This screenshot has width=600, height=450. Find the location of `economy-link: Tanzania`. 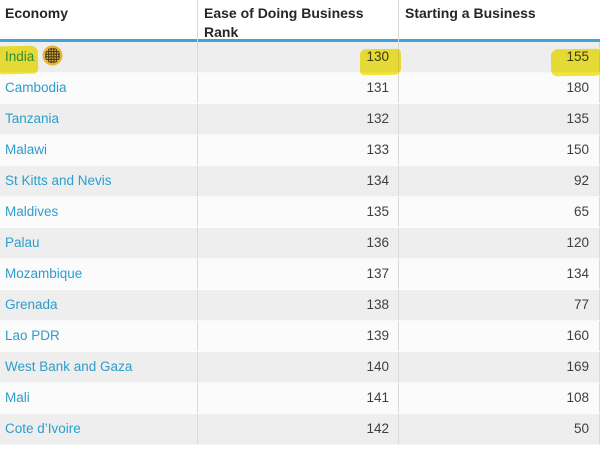

economy-link: Tanzania is located at coordinates (32, 118).